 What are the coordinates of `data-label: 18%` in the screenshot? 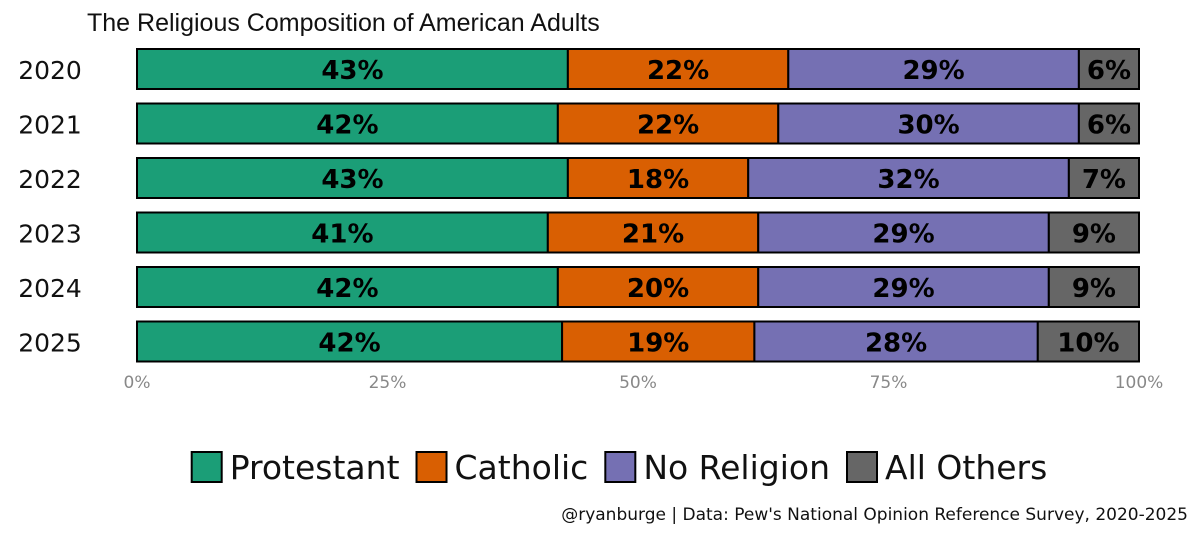 It's located at (658, 180).